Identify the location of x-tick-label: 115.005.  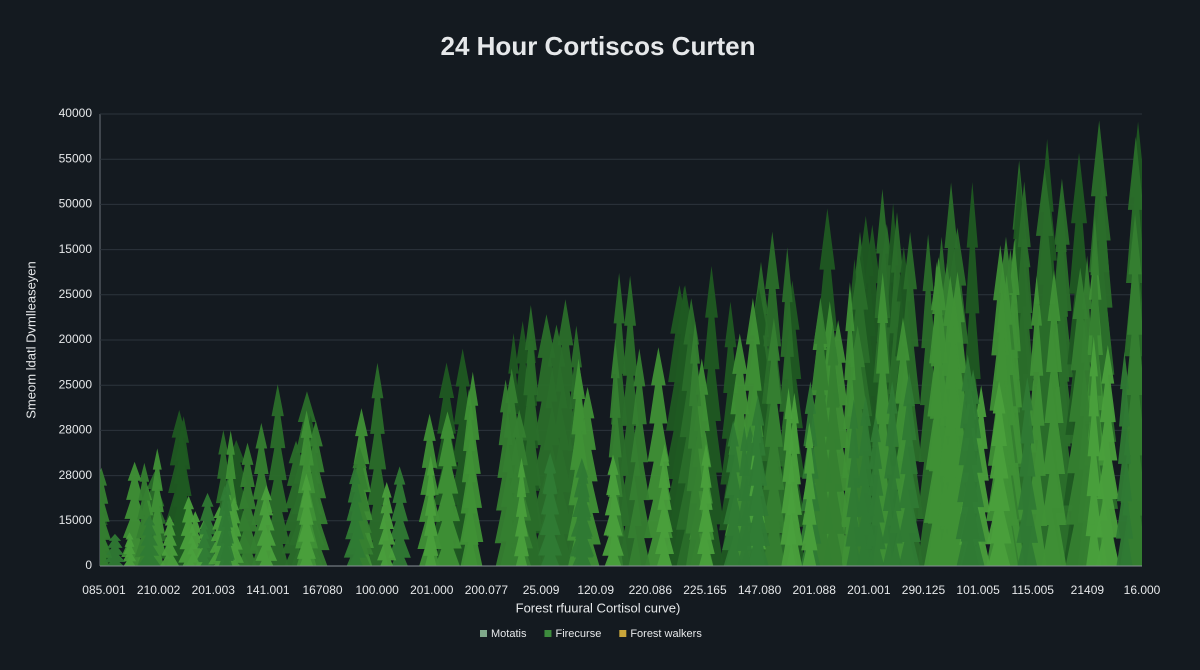
(1032, 590).